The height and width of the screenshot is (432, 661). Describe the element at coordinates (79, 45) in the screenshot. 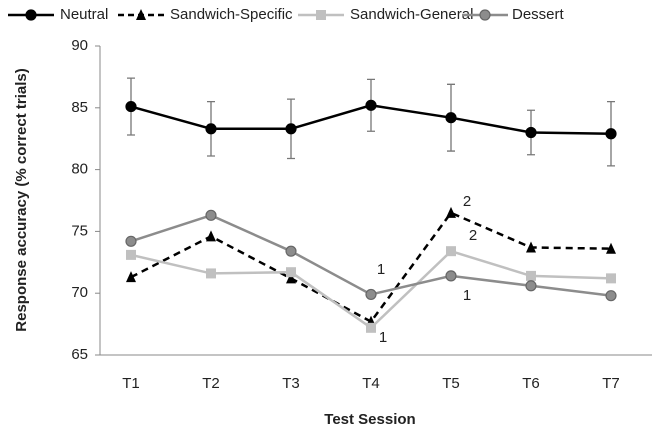

I see `y-tick-label: 90` at that location.